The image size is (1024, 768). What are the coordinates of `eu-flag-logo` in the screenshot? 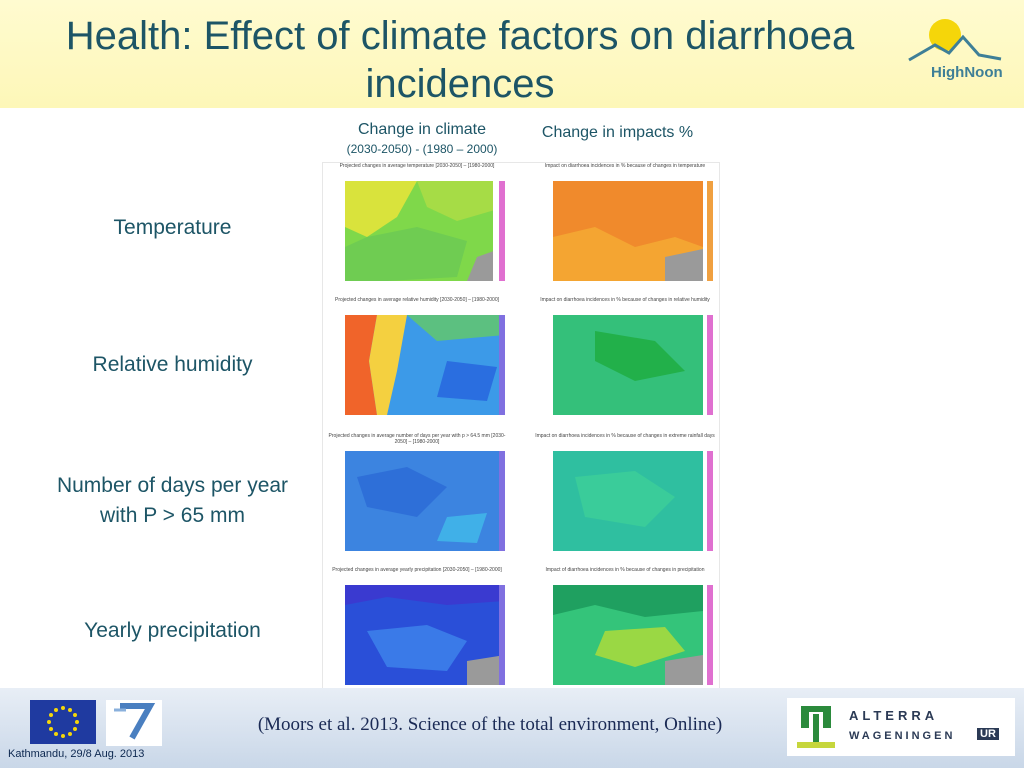 It's located at (63, 722).